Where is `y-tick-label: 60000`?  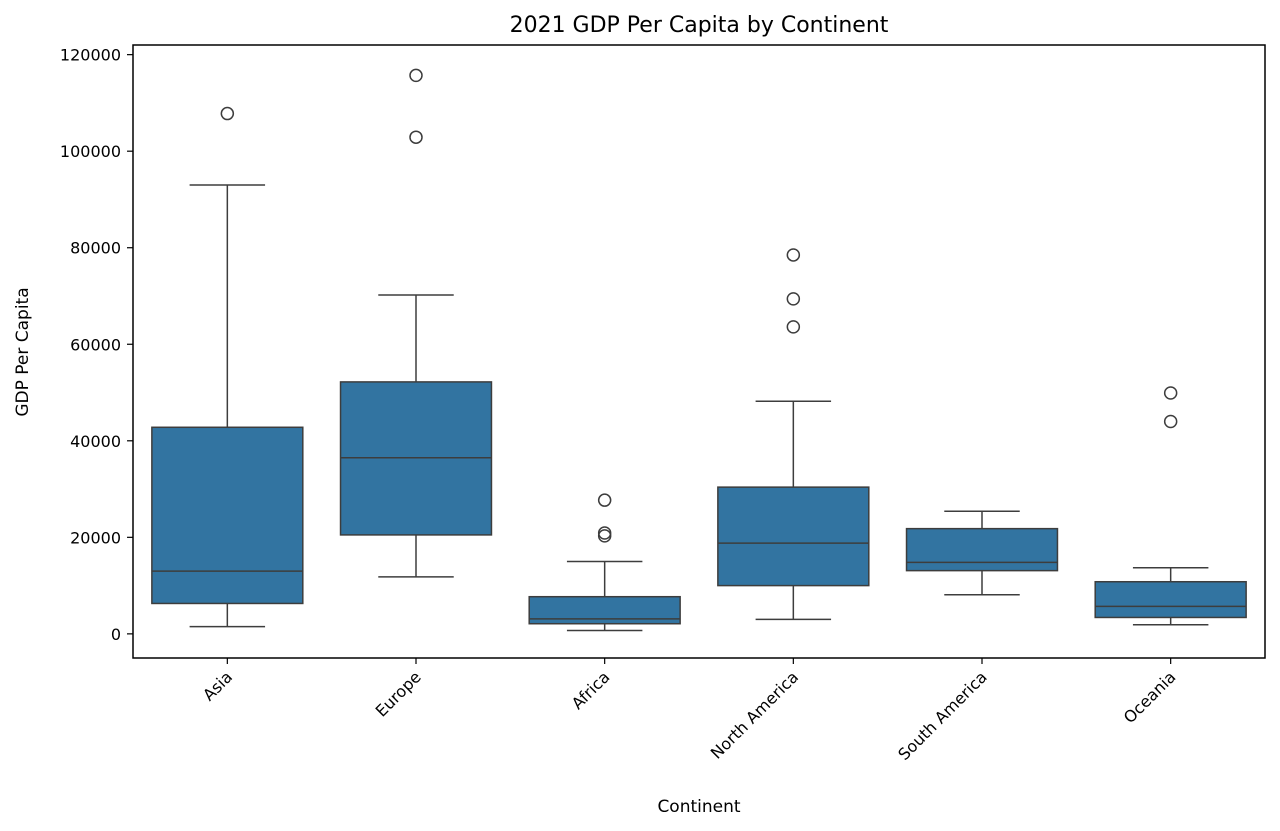
y-tick-label: 60000 is located at coordinates (95, 344).